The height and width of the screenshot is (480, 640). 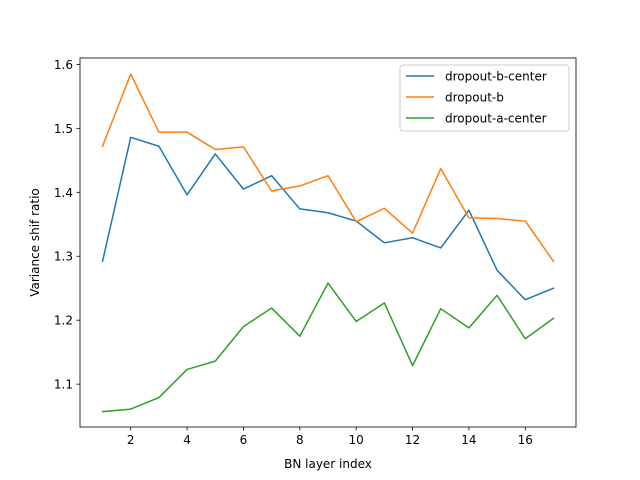 I want to click on legend-label-dropout-b-center: dropout-b-center, so click(x=496, y=77).